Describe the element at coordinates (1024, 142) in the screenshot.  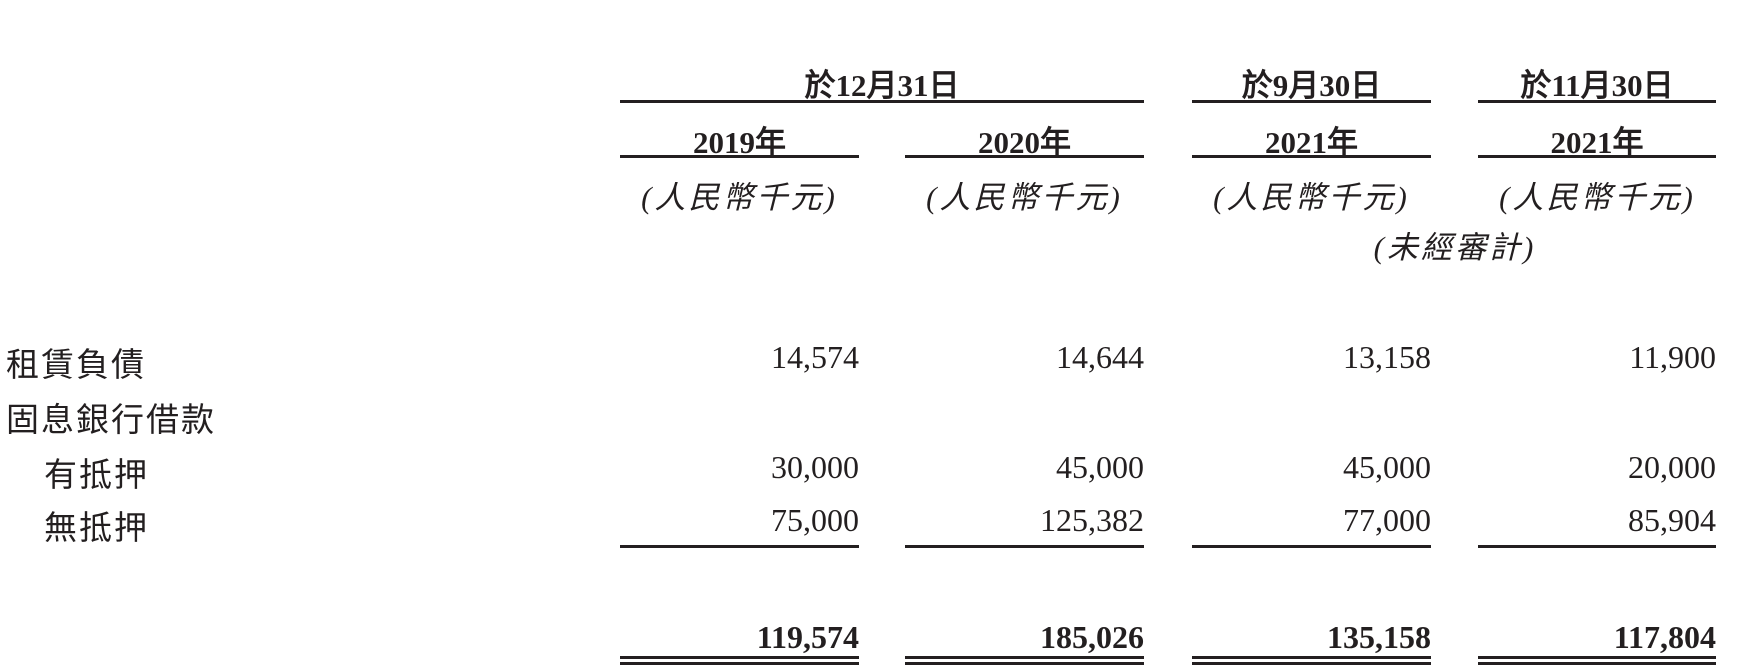
I see `year-header: 2020年` at that location.